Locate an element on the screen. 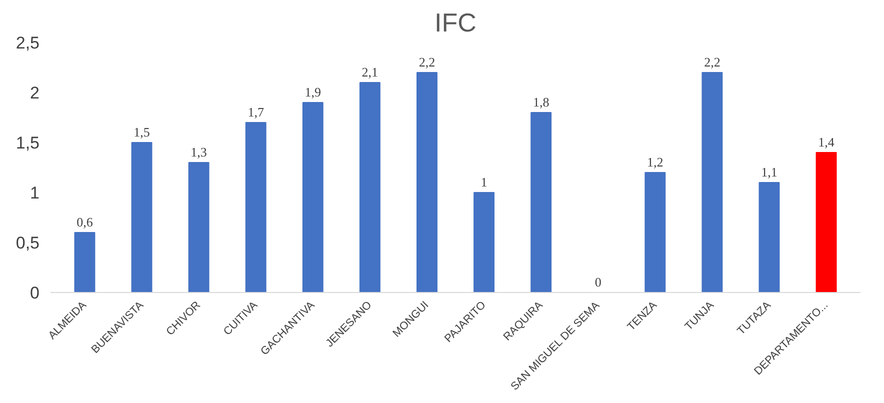 This screenshot has height=403, width=884. chart-title: IFC is located at coordinates (455, 23).